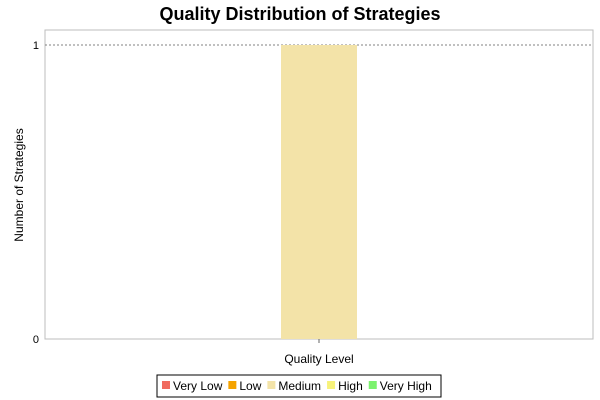 Image resolution: width=600 pixels, height=400 pixels. Describe the element at coordinates (350, 386) in the screenshot. I see `legend-label: High` at that location.